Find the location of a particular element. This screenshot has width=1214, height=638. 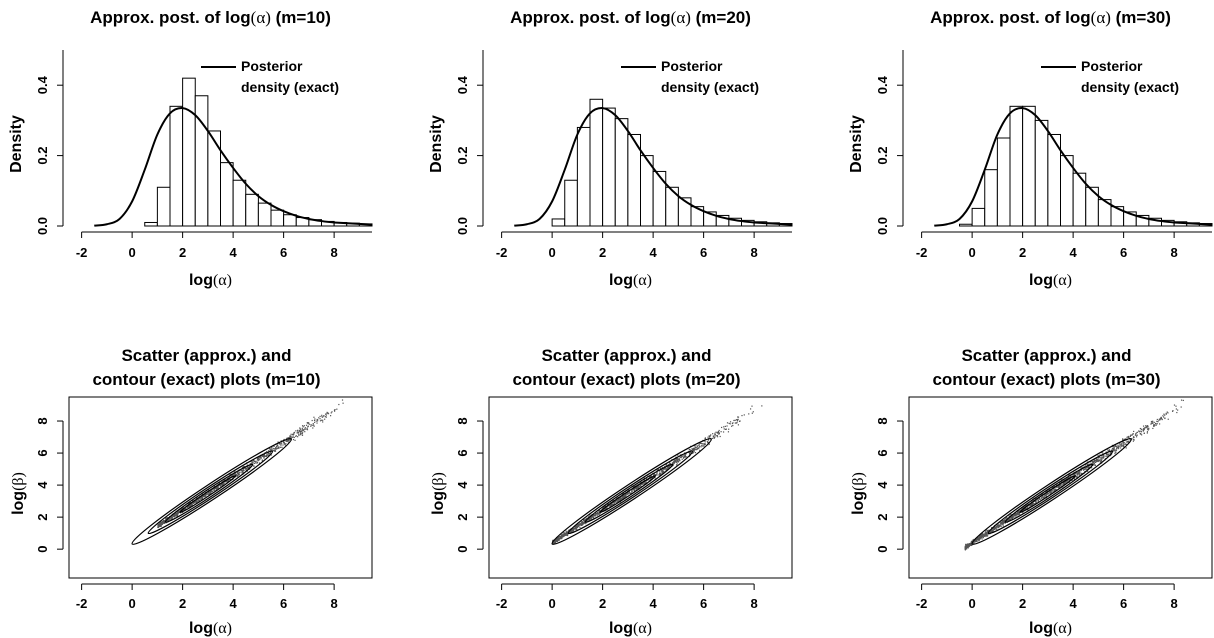

x-axis: -2 0 2 4 6 8 is located at coordinates (207, 597).